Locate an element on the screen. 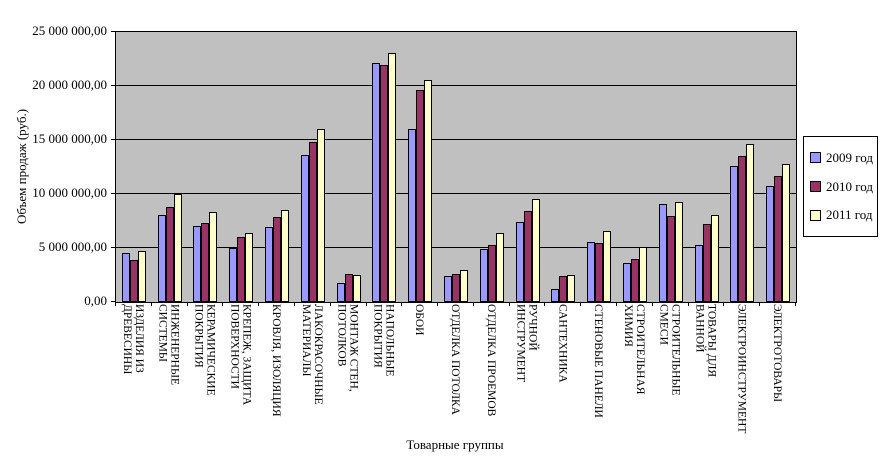 The width and height of the screenshot is (886, 465). x-category-label: ЭЛЕКТРОИНСТРУМЕНТ is located at coordinates (741, 369).